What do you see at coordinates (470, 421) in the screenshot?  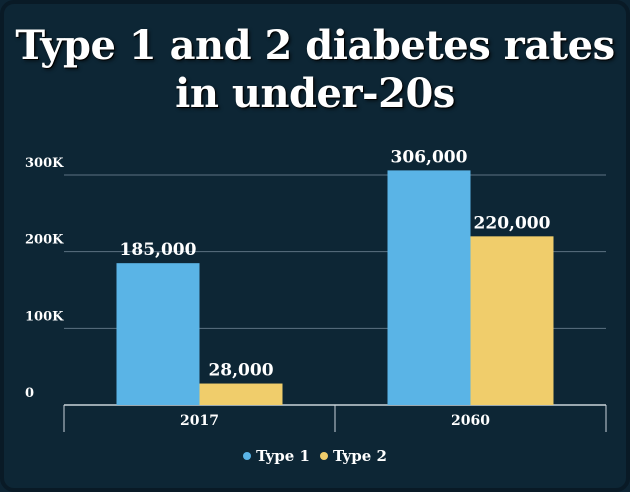 I see `x-tick-label-2060: 2060` at bounding box center [470, 421].